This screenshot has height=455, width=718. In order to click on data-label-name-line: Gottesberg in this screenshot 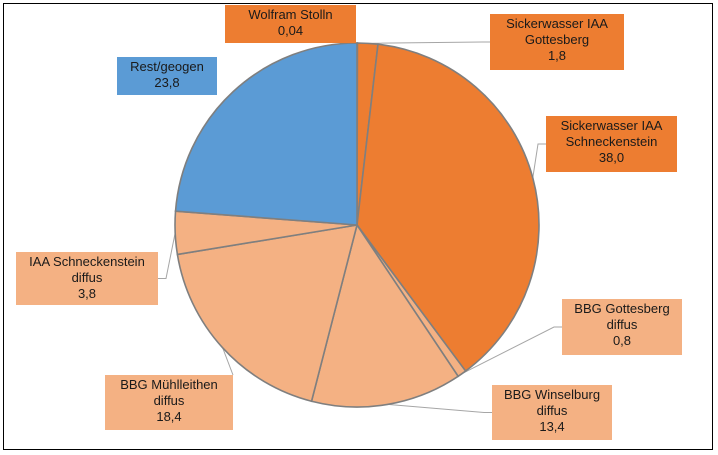, I will do `click(557, 39)`.